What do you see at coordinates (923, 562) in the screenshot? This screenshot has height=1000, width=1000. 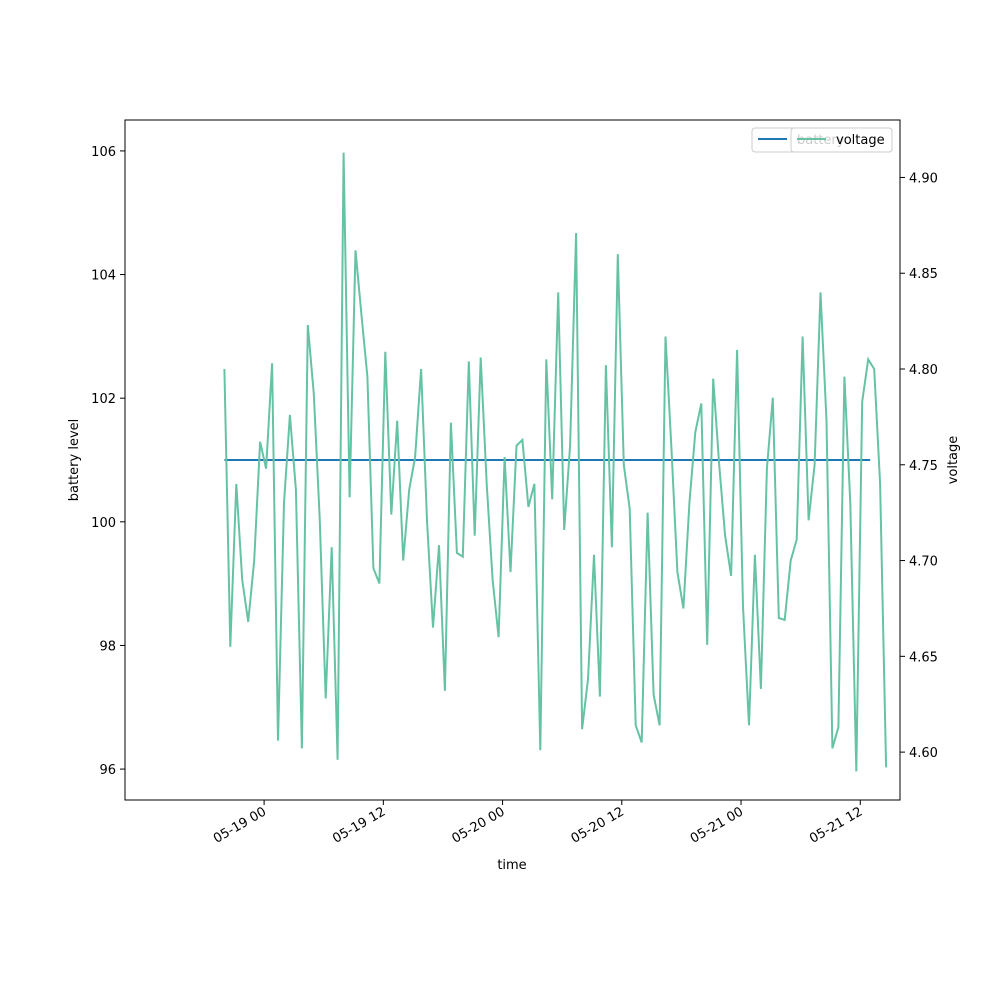 I see `y2-tick-label: 4.70` at bounding box center [923, 562].